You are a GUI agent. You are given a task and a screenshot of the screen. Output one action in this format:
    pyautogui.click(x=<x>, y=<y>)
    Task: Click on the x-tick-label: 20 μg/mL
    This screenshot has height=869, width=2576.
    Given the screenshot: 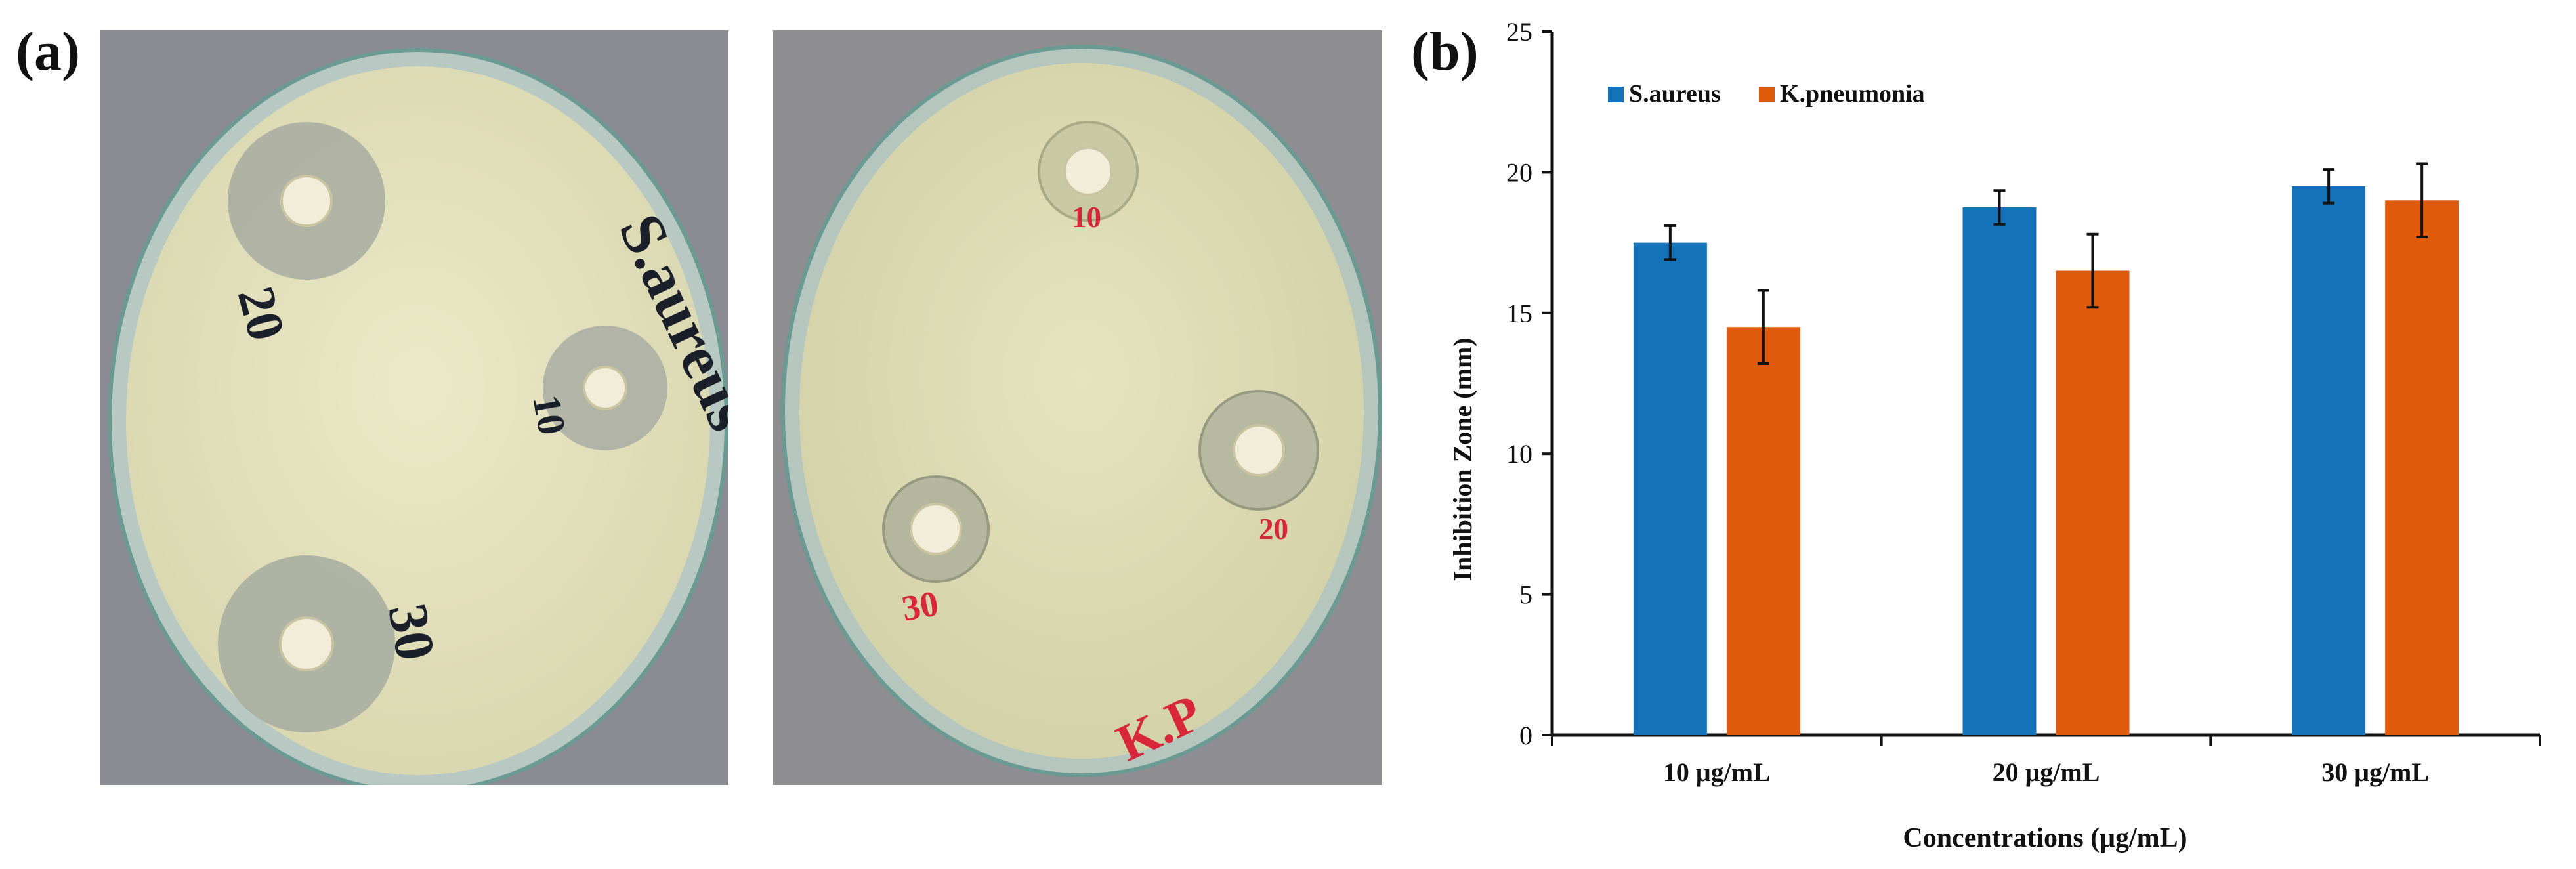 What is the action you would take?
    pyautogui.click(x=2046, y=772)
    